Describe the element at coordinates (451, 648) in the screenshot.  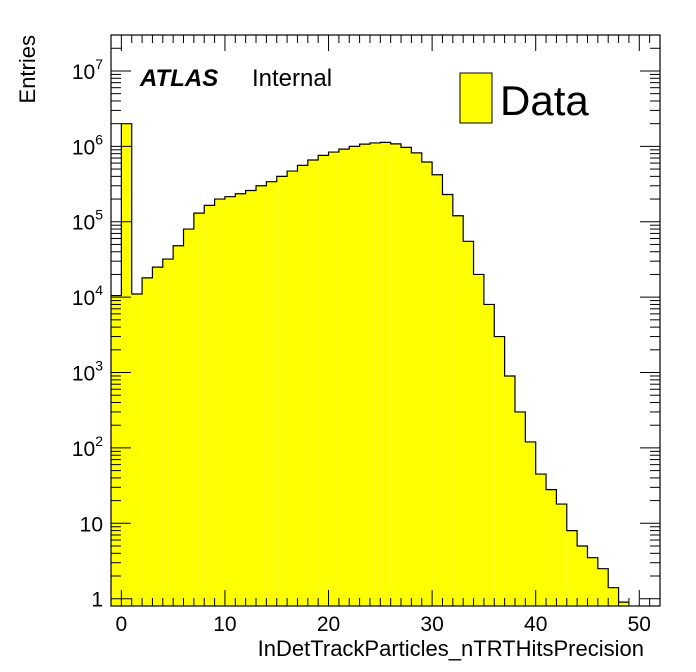
I see `x-axis-title: InDetTrackParticles_nTRTHitsPrecision` at that location.